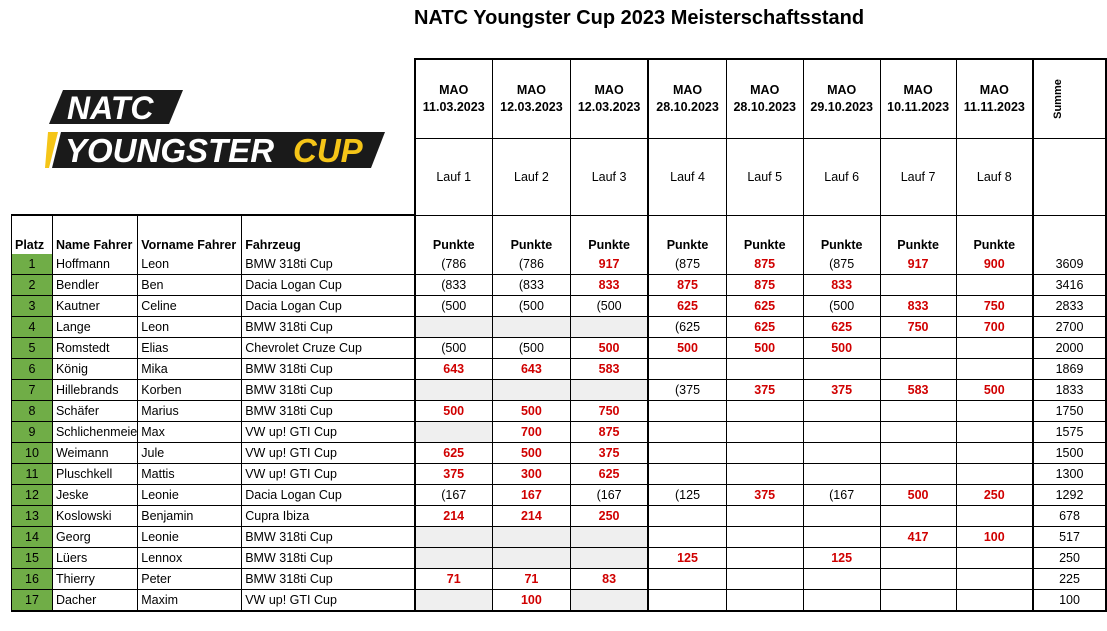 This screenshot has width=1107, height=631. Describe the element at coordinates (609, 369) in the screenshot. I see `points-cell: 583` at that location.